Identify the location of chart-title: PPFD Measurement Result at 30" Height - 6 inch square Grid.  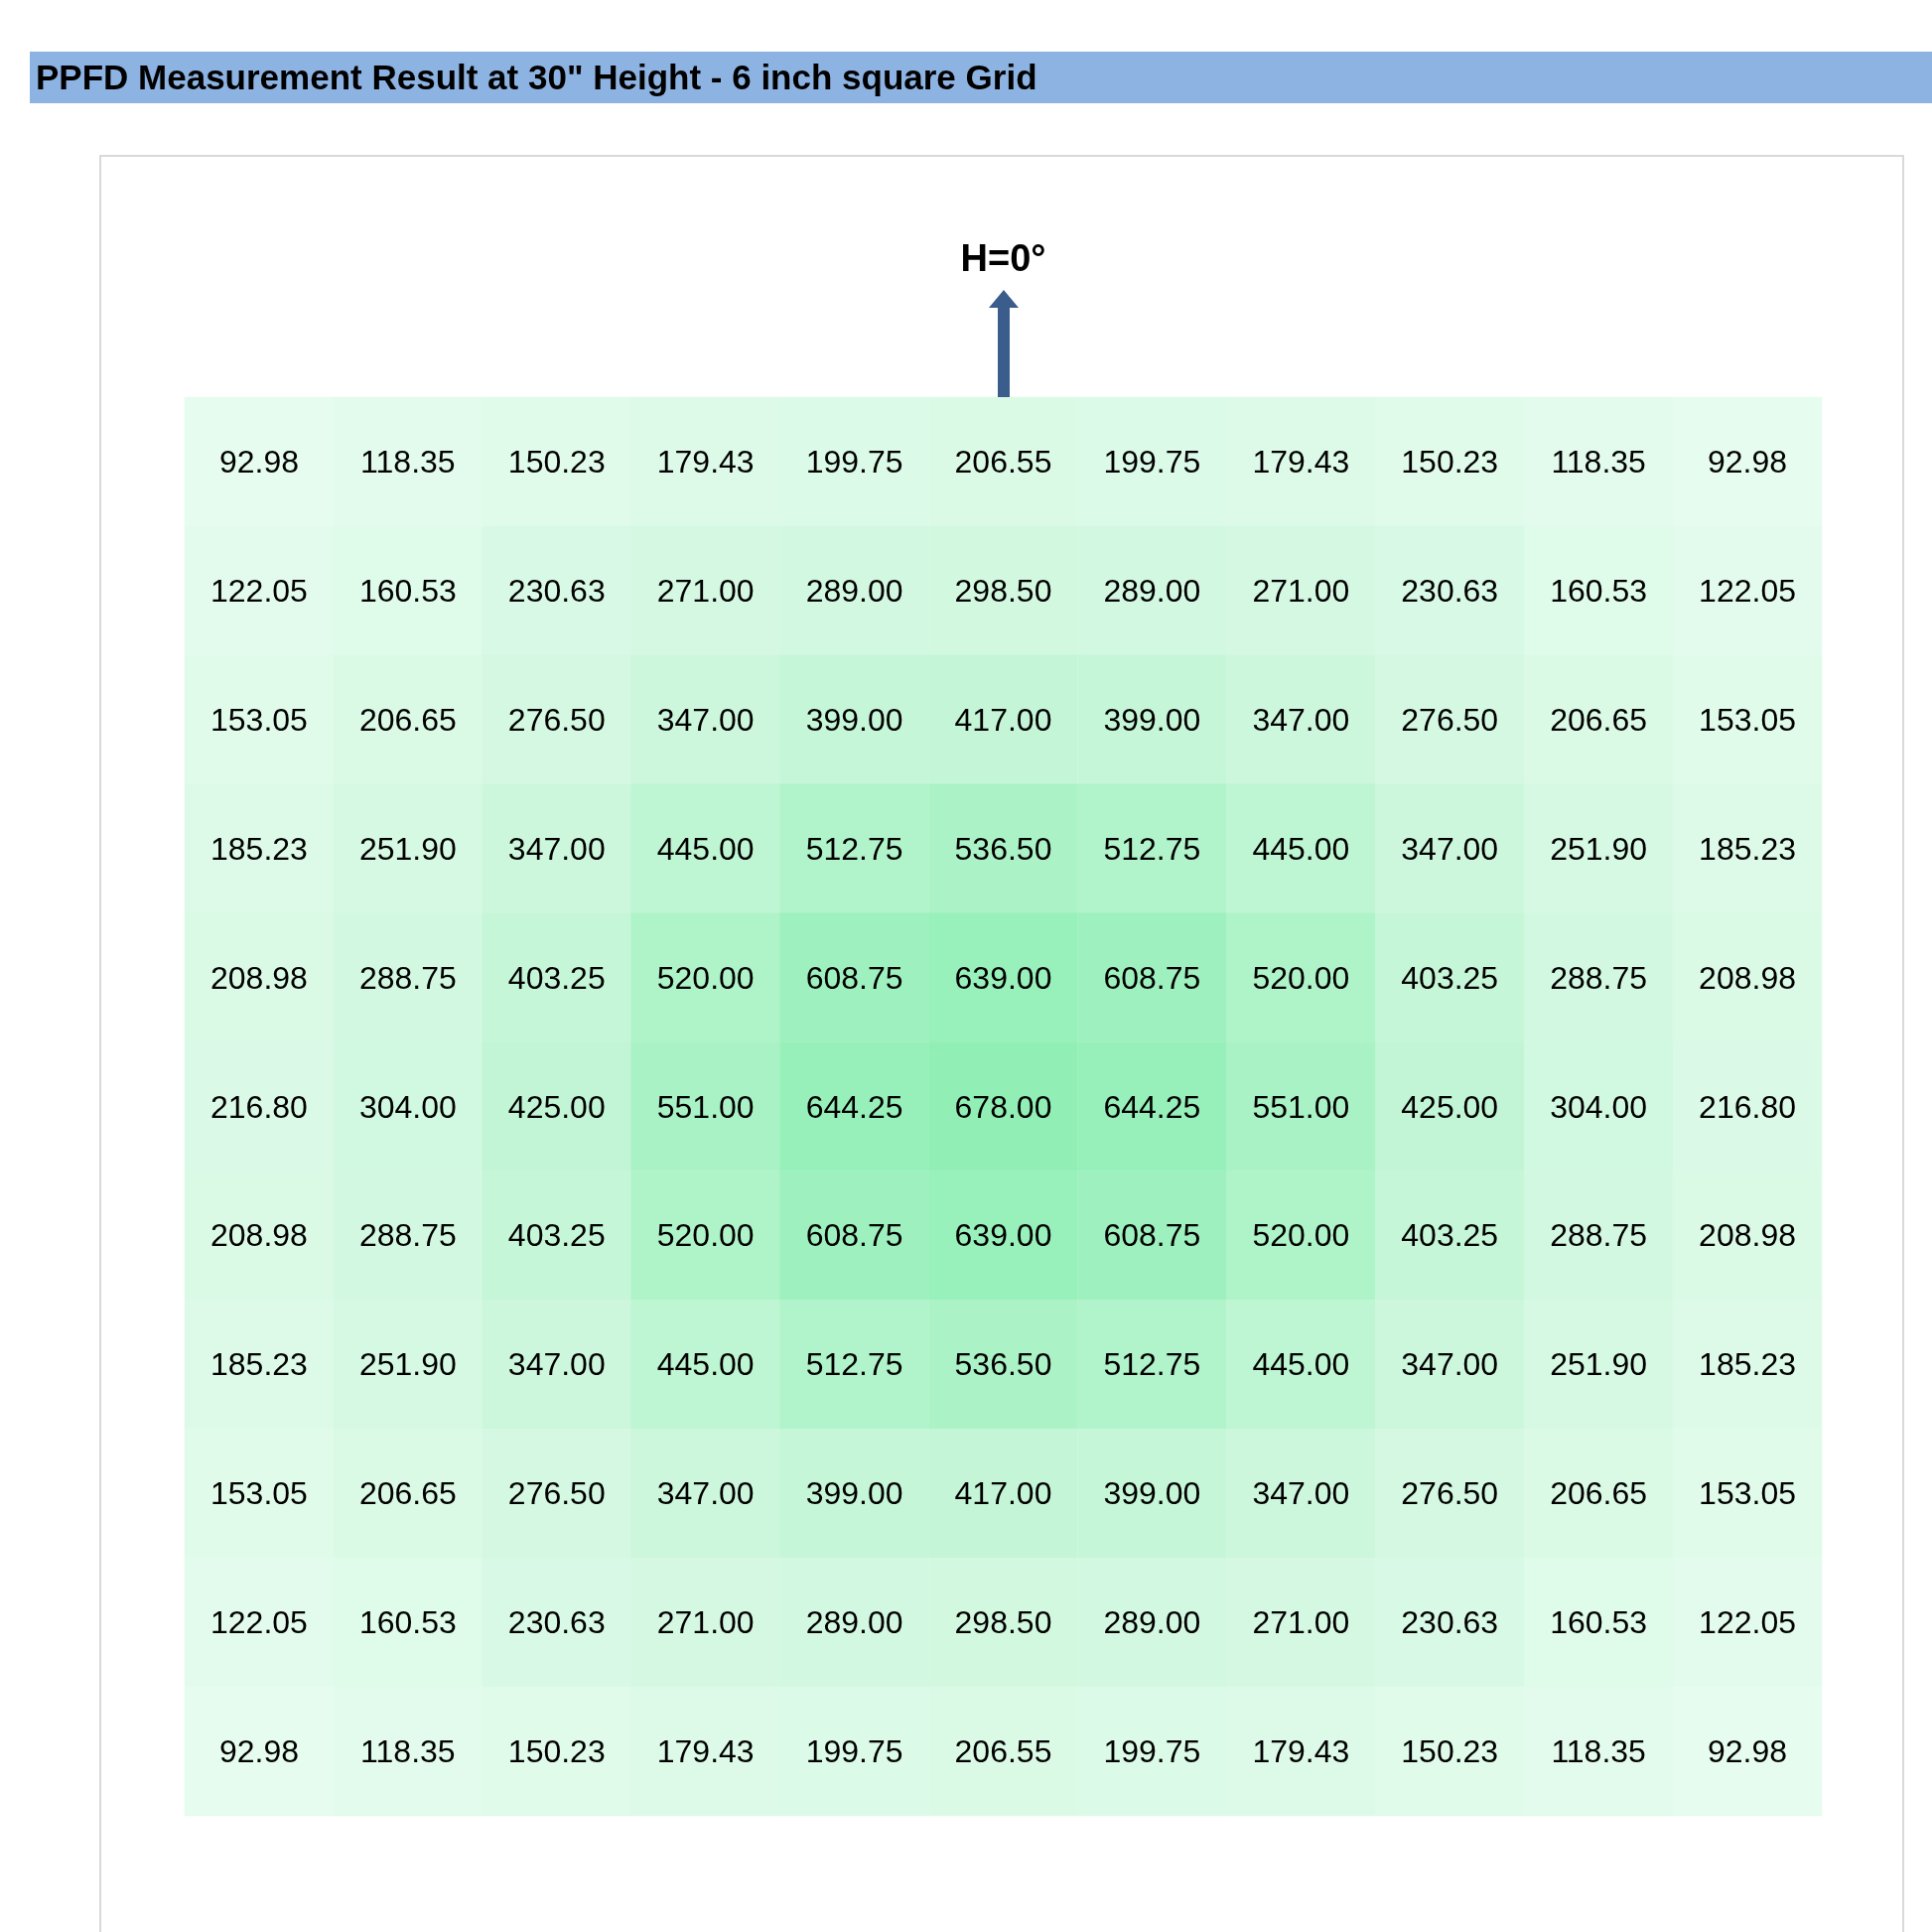
(536, 77).